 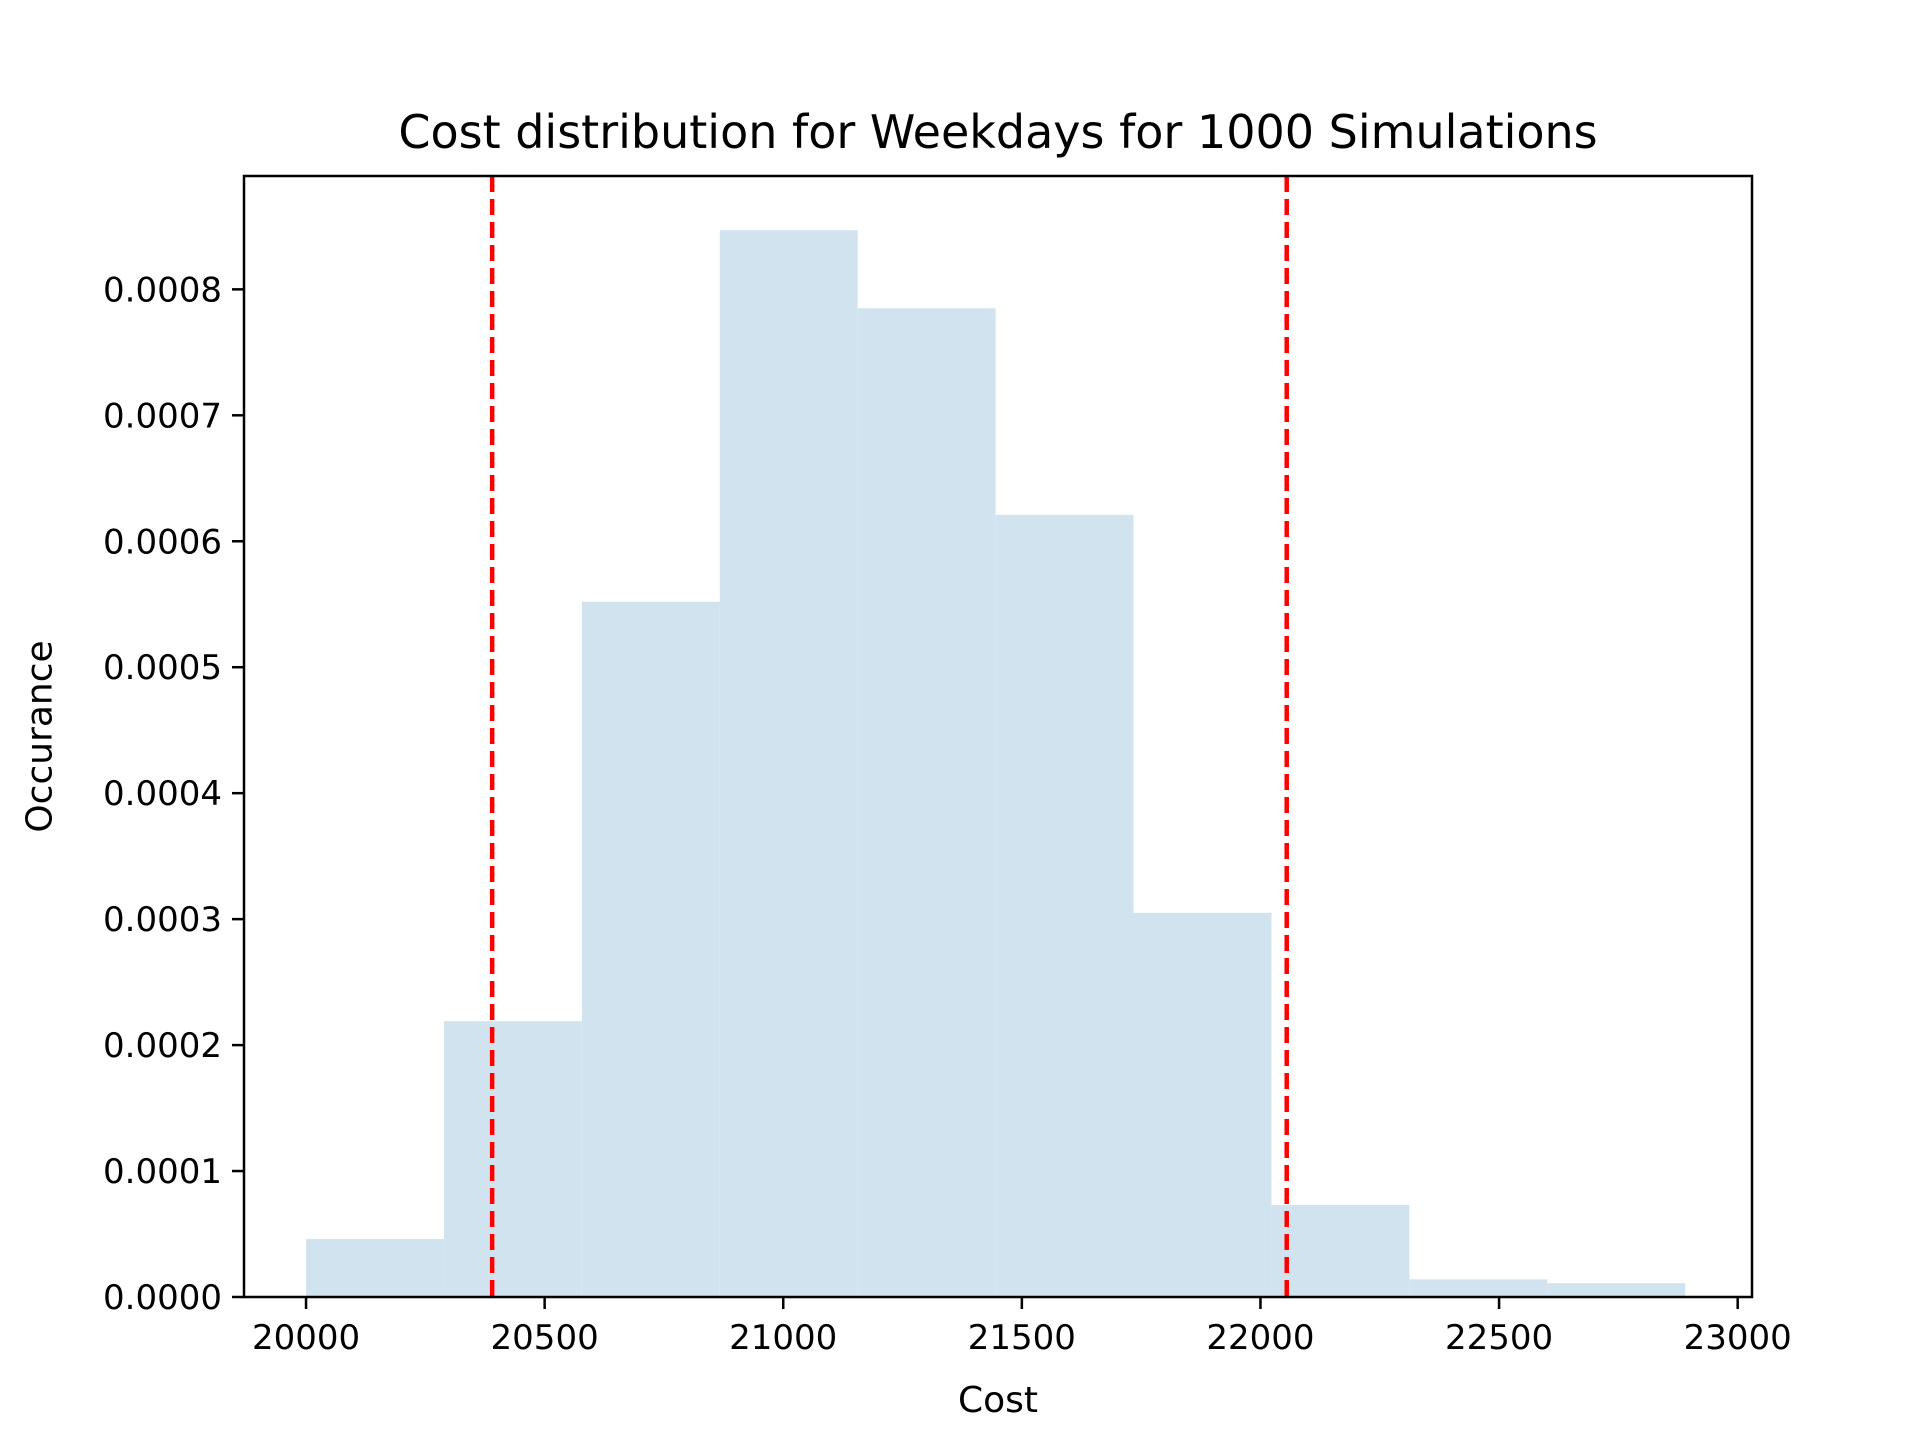 I want to click on x-axis-ticks: 20000 20500 21000 21500 22000 22500 23000, so click(x=1022, y=1327).